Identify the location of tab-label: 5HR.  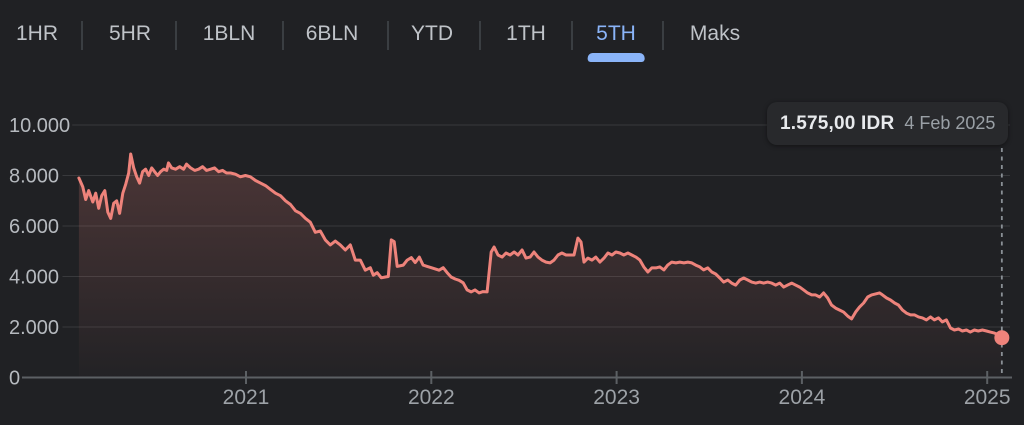
(130, 33).